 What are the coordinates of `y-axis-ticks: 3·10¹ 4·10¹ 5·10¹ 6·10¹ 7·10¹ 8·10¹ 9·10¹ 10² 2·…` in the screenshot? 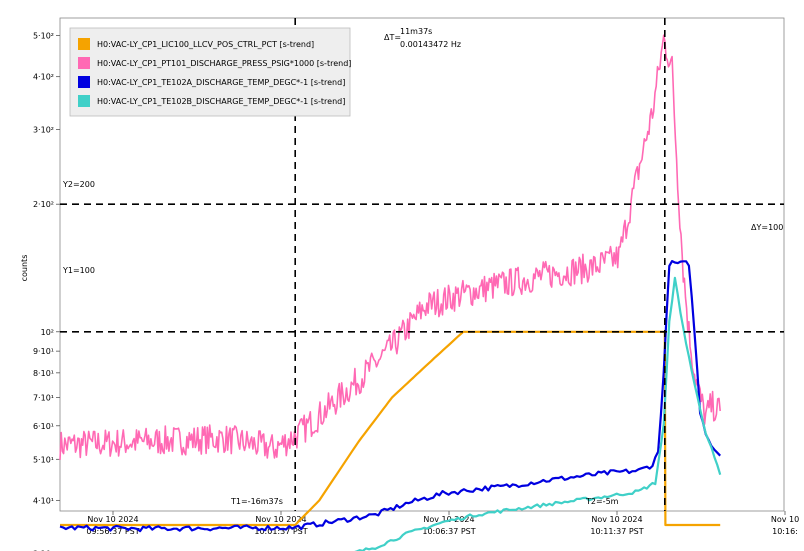 It's located at (46, 291).